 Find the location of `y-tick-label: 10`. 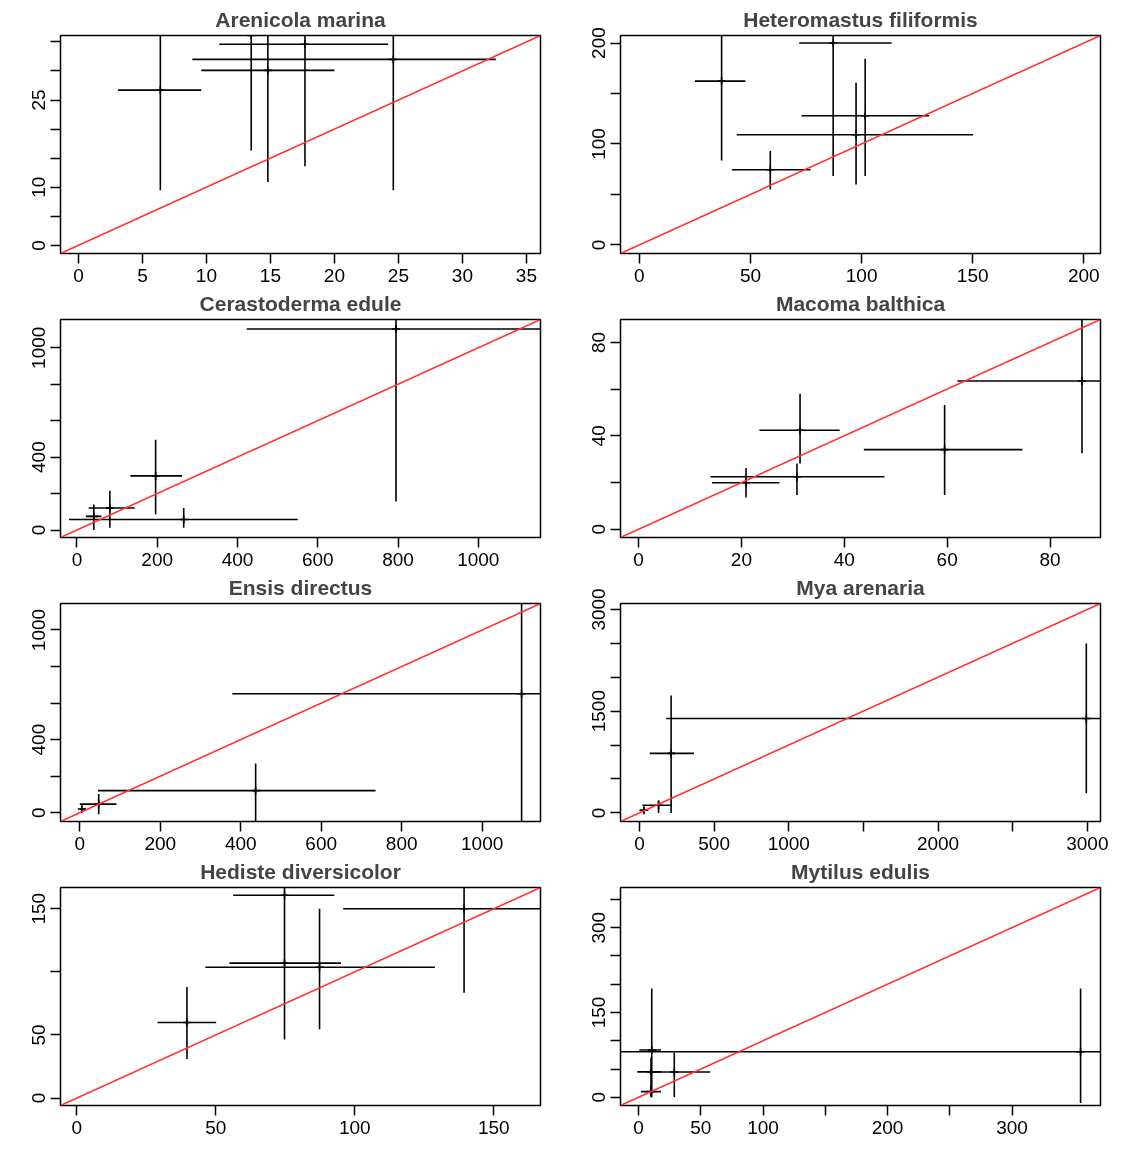

y-tick-label: 10 is located at coordinates (39, 187).